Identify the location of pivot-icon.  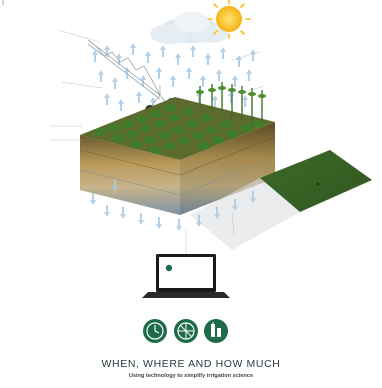
(186, 331).